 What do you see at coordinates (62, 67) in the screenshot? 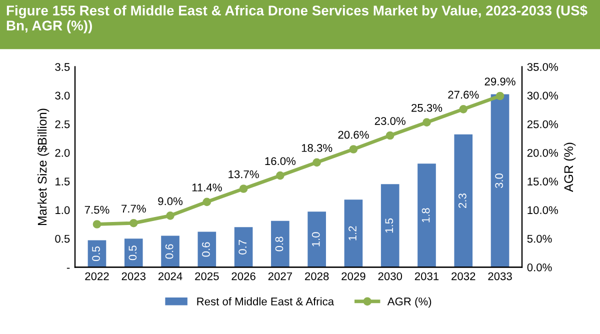
I see `y-tick-label: 3.5` at bounding box center [62, 67].